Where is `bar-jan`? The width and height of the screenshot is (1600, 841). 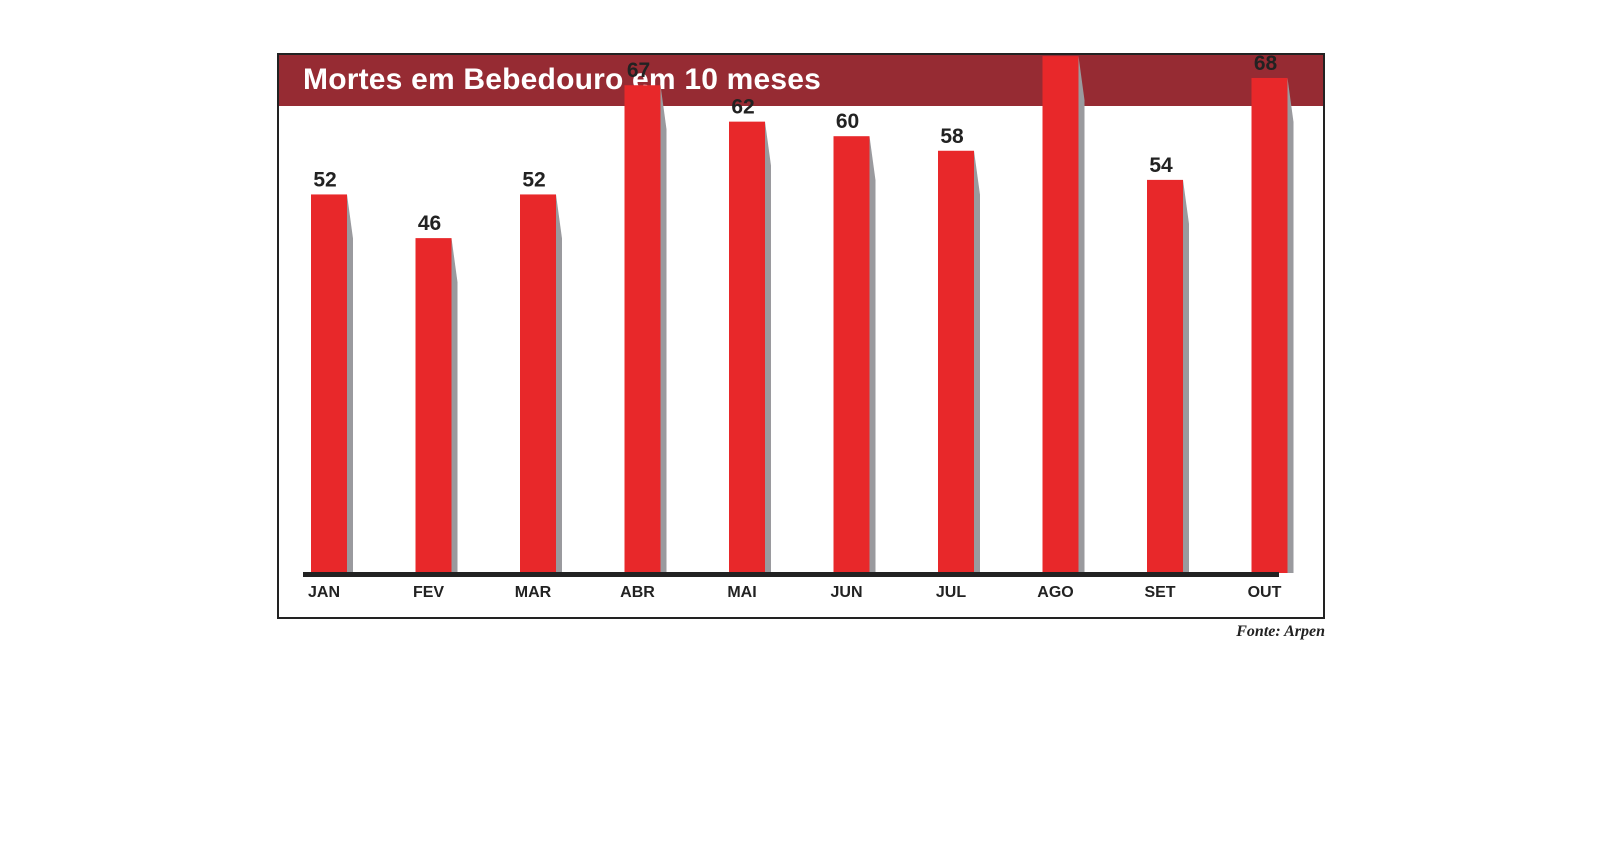 bar-jan is located at coordinates (329, 383).